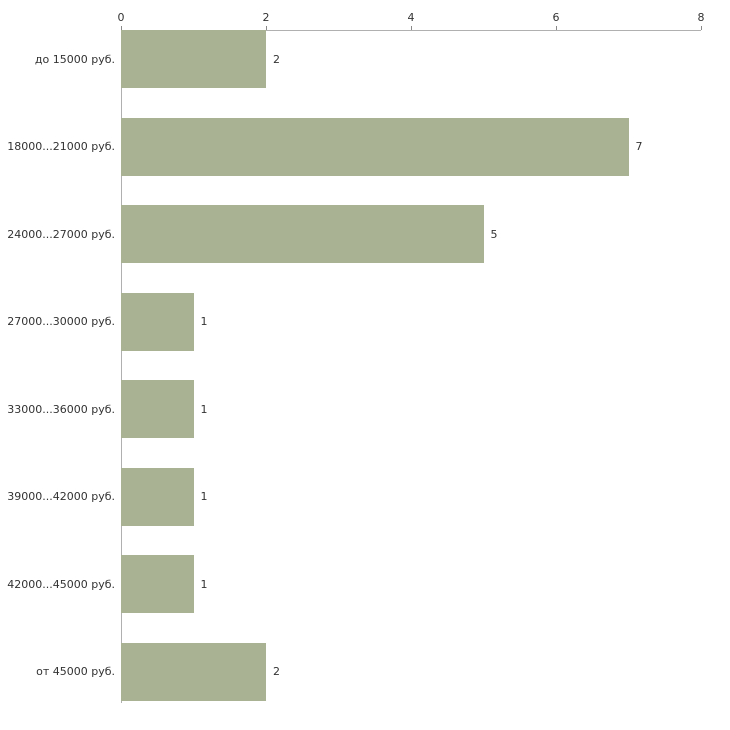 The height and width of the screenshot is (730, 730). I want to click on chart-row: 33000...36000 руб. 1, so click(365, 409).